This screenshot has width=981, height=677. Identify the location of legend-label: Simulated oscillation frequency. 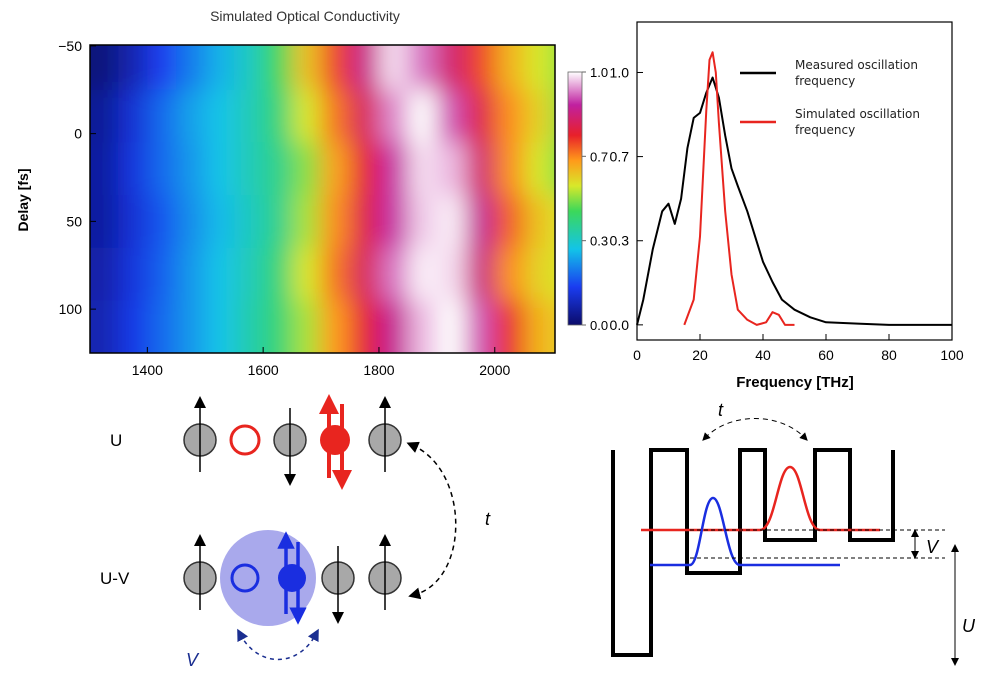
(870, 122).